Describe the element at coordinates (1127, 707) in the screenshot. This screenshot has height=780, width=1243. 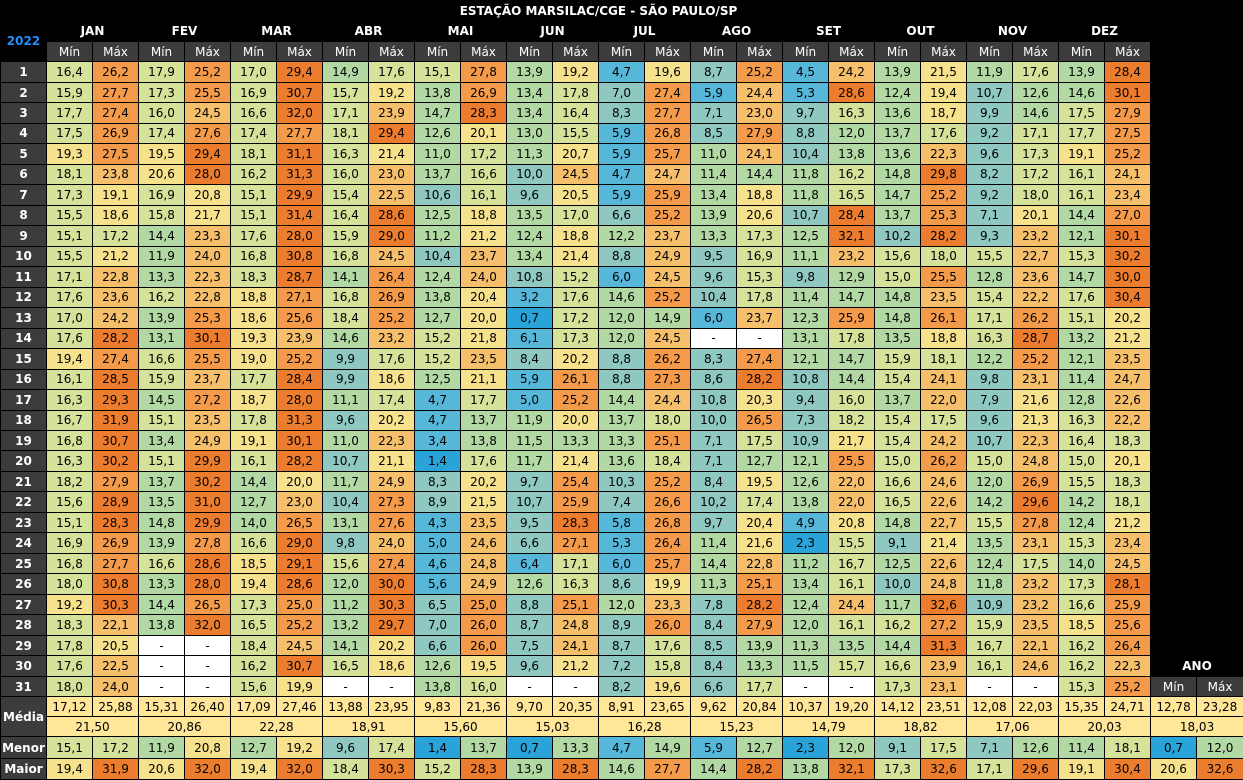
I see `media-cell: 24,71` at that location.